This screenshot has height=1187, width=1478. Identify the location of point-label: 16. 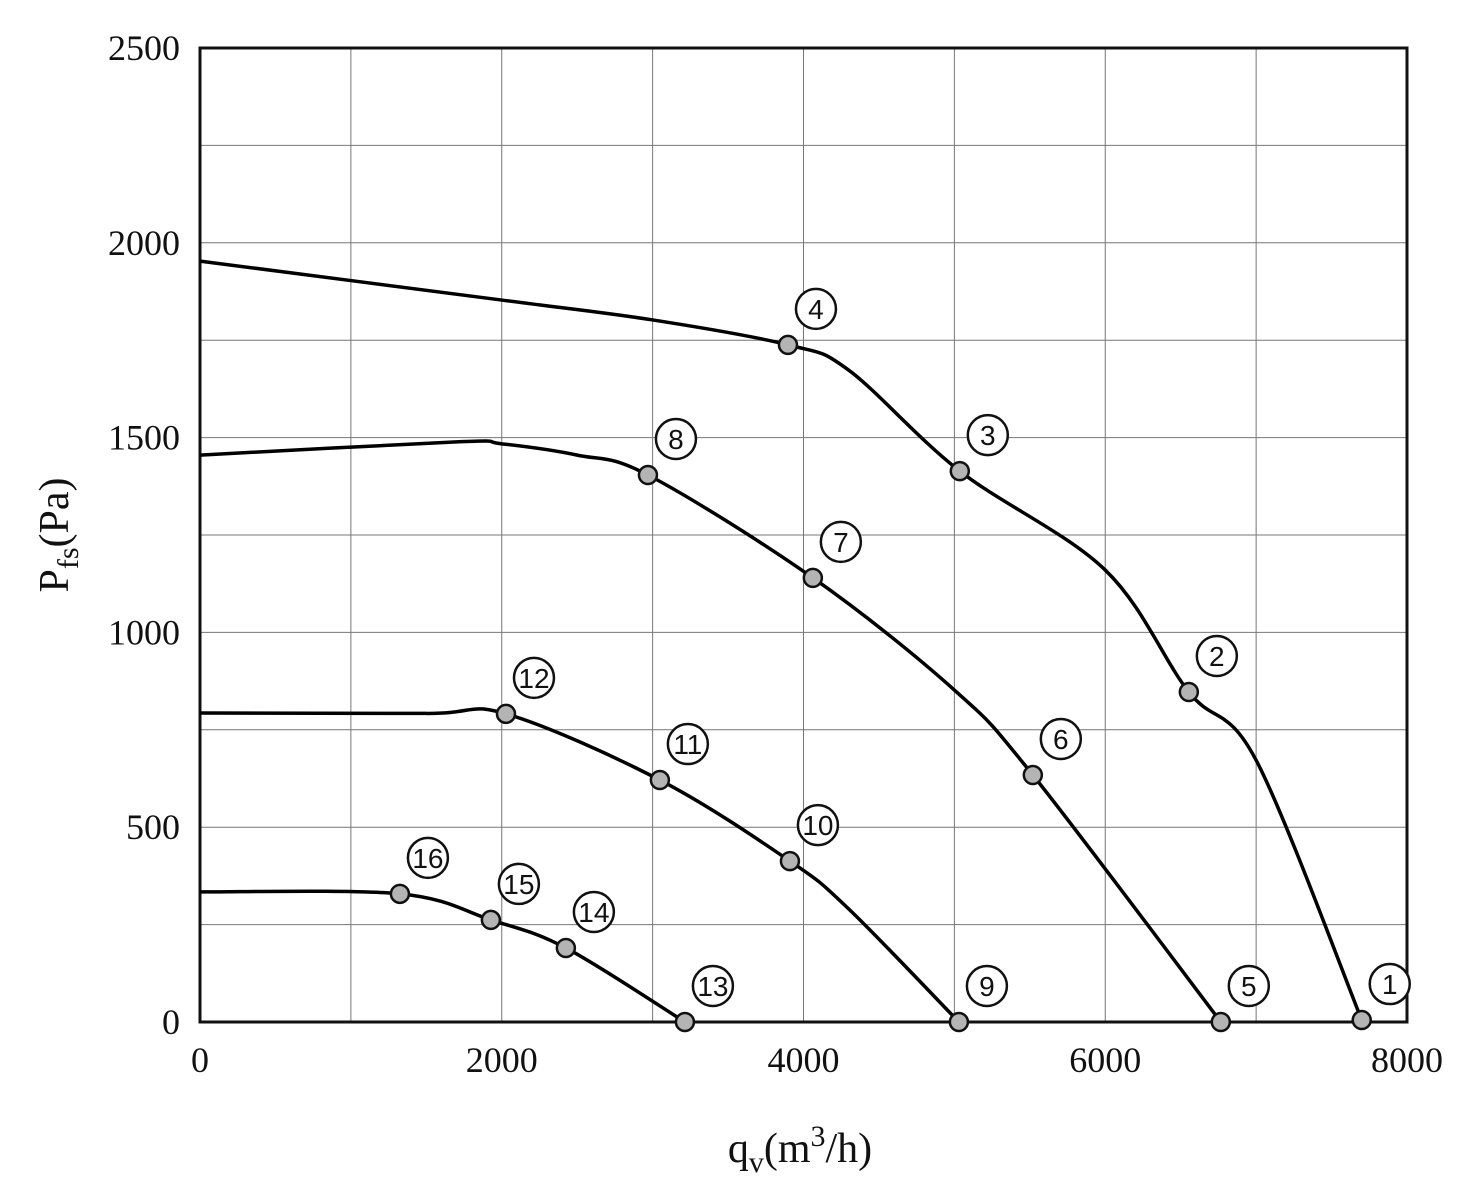
(427, 858).